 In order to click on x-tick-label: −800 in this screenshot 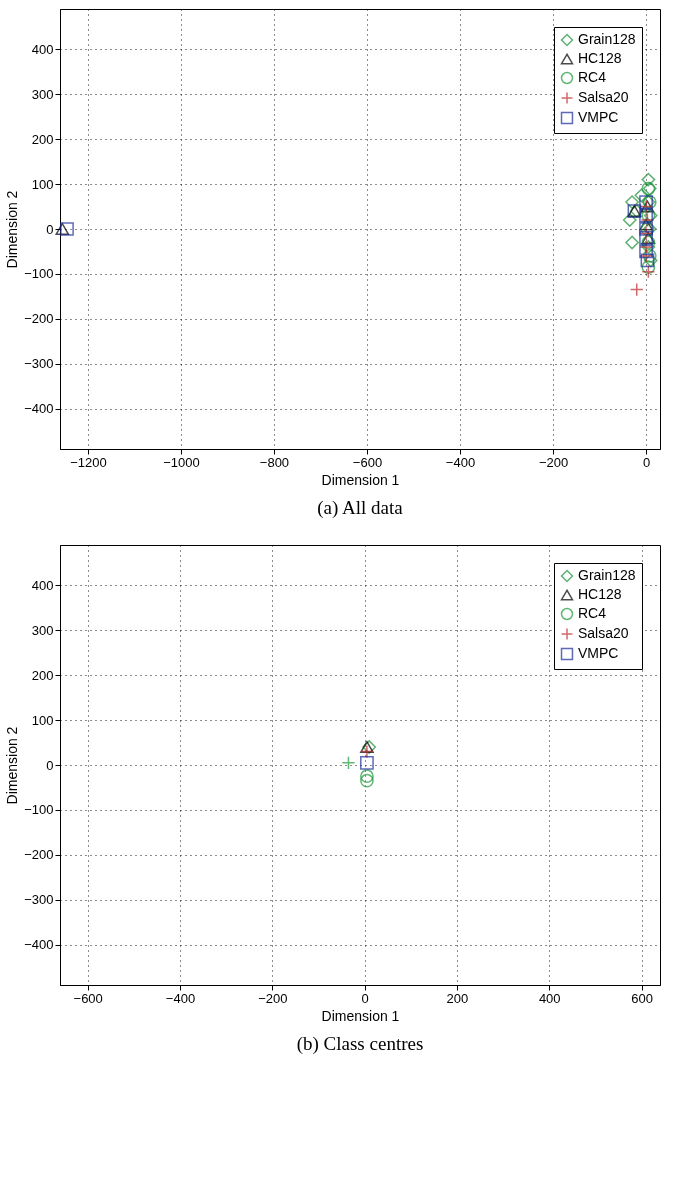, I will do `click(274, 462)`.